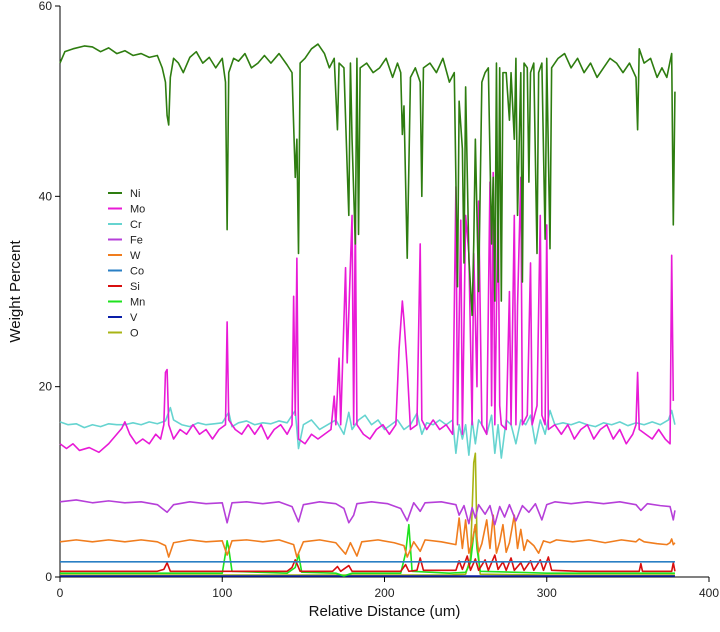 This screenshot has width=720, height=632. I want to click on legend-label-cr: Cr, so click(136, 225).